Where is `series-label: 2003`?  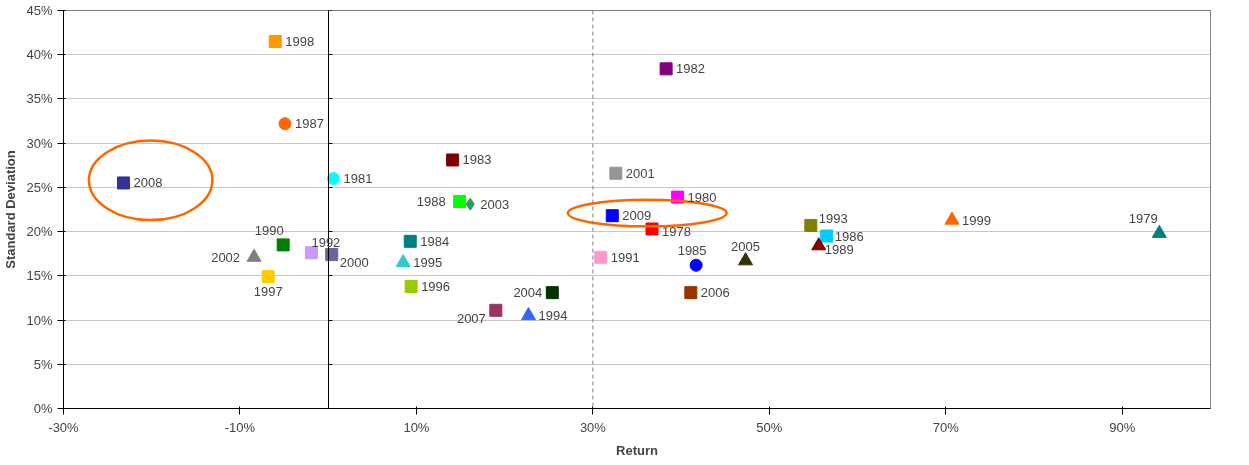 series-label: 2003 is located at coordinates (495, 204).